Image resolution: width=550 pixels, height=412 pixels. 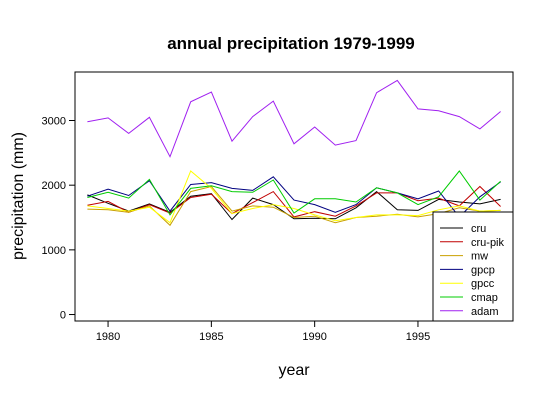 I want to click on x-tick-label: 1985, so click(x=211, y=337).